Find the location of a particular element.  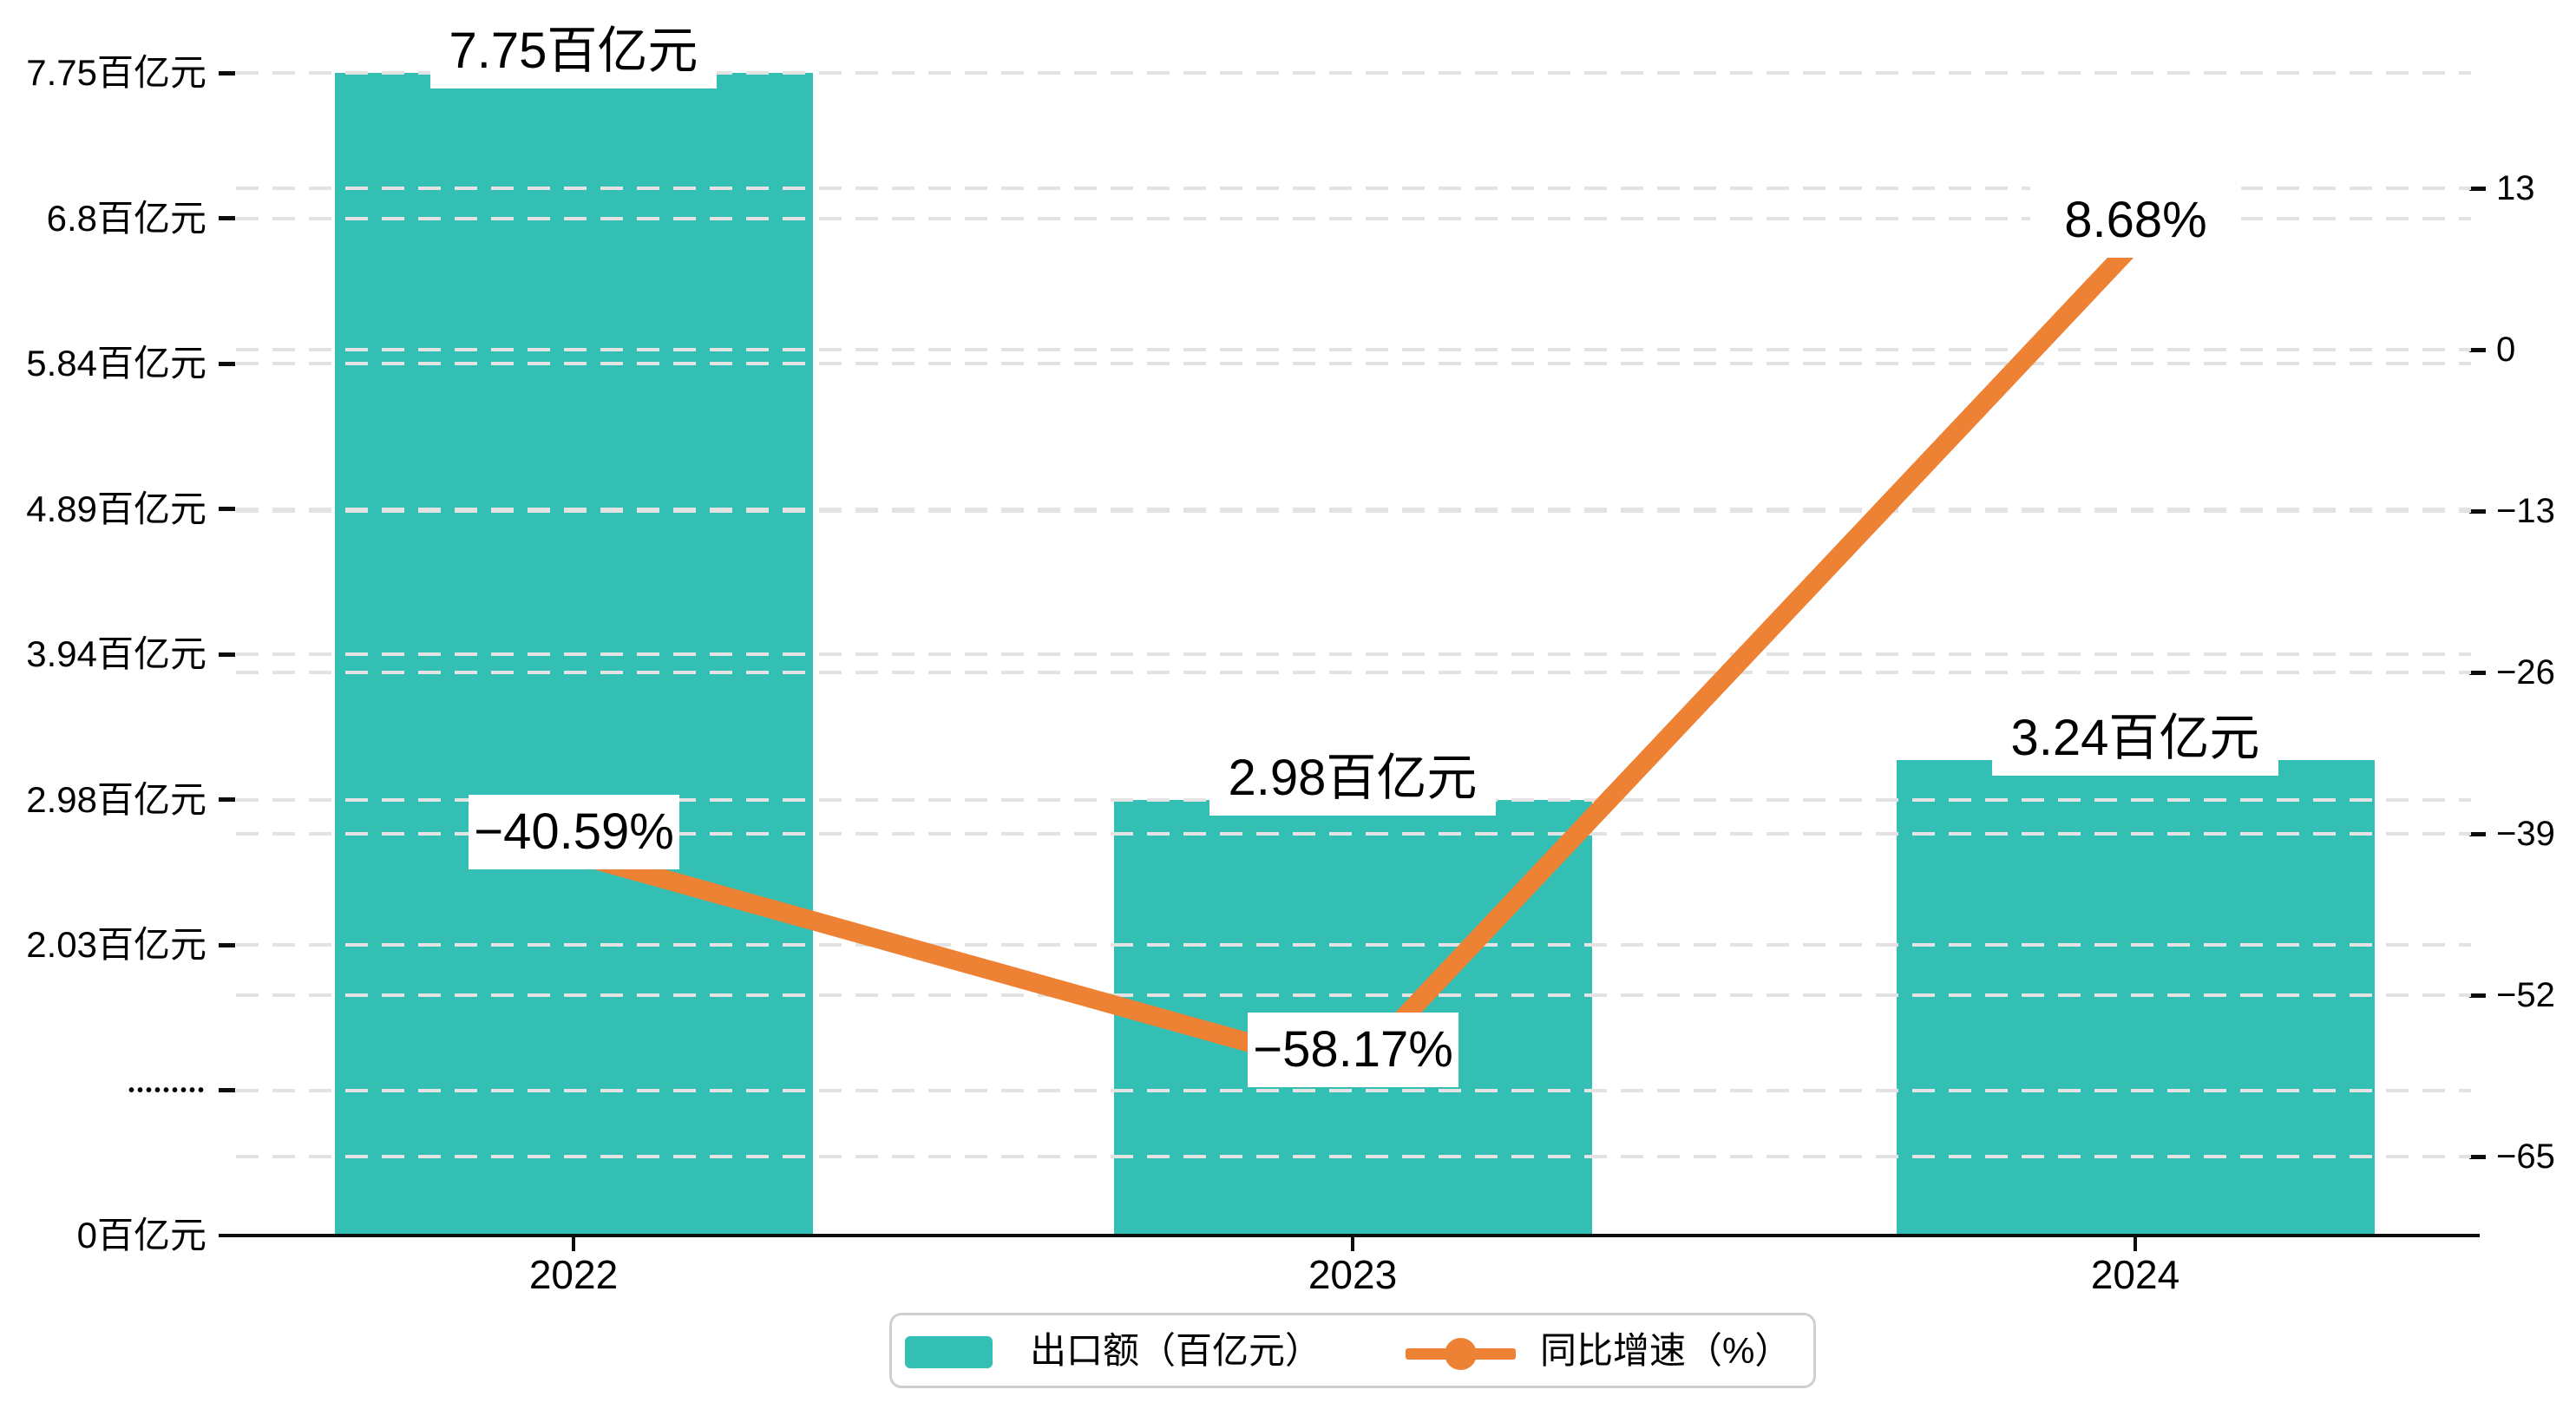

bar-legend-swatch-icon is located at coordinates (949, 1352).